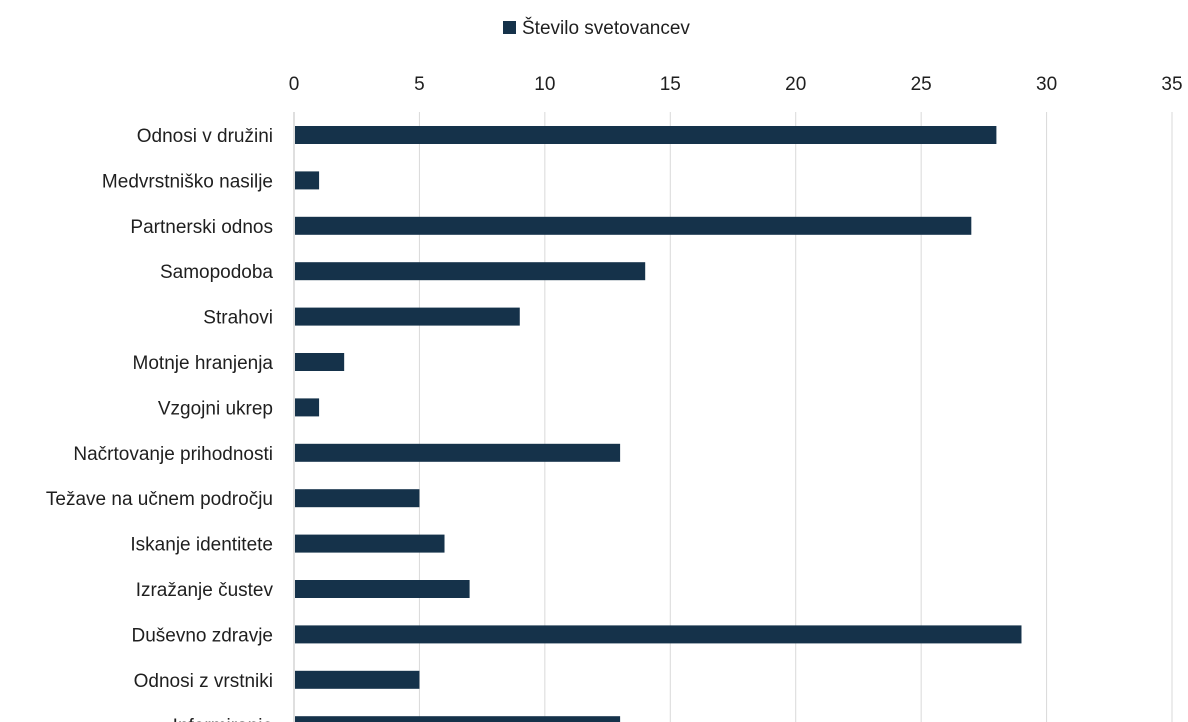  What do you see at coordinates (544, 84) in the screenshot?
I see `x-tick-label: 10` at bounding box center [544, 84].